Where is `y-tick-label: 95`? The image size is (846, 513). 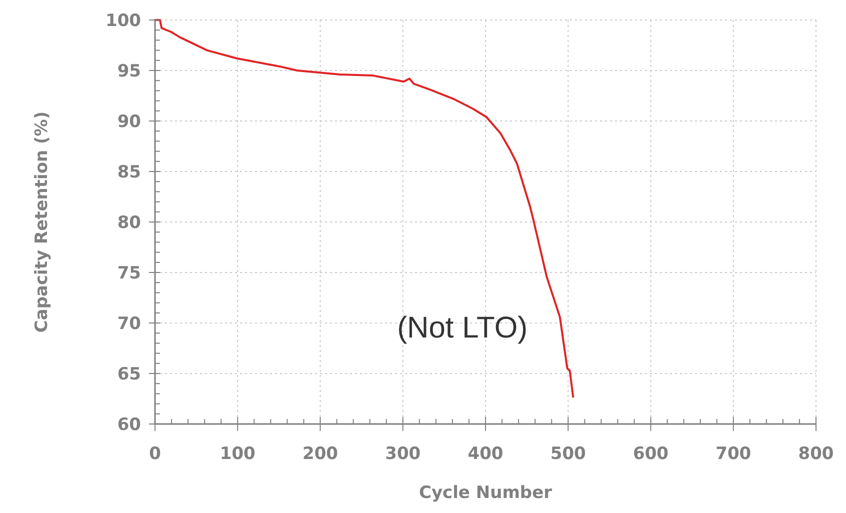
y-tick-label: 95 is located at coordinates (129, 71).